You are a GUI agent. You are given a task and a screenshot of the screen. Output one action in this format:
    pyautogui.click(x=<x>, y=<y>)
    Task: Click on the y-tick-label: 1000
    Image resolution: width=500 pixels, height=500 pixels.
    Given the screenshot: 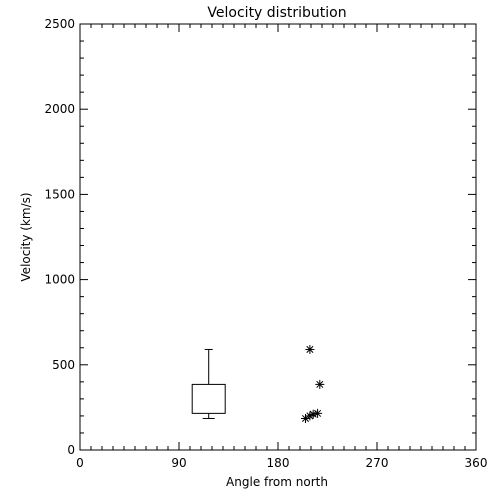 What is the action you would take?
    pyautogui.click(x=59, y=280)
    